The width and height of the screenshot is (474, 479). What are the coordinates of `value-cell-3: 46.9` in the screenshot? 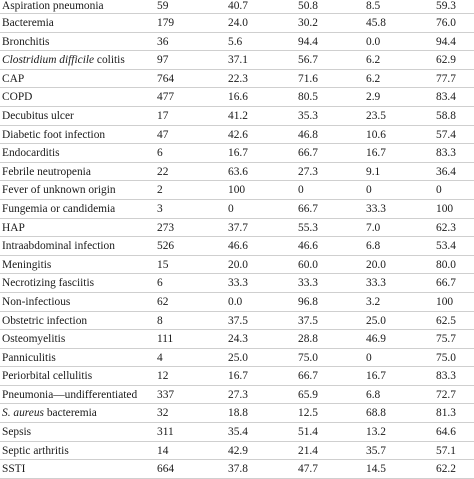 It's located at (376, 339).